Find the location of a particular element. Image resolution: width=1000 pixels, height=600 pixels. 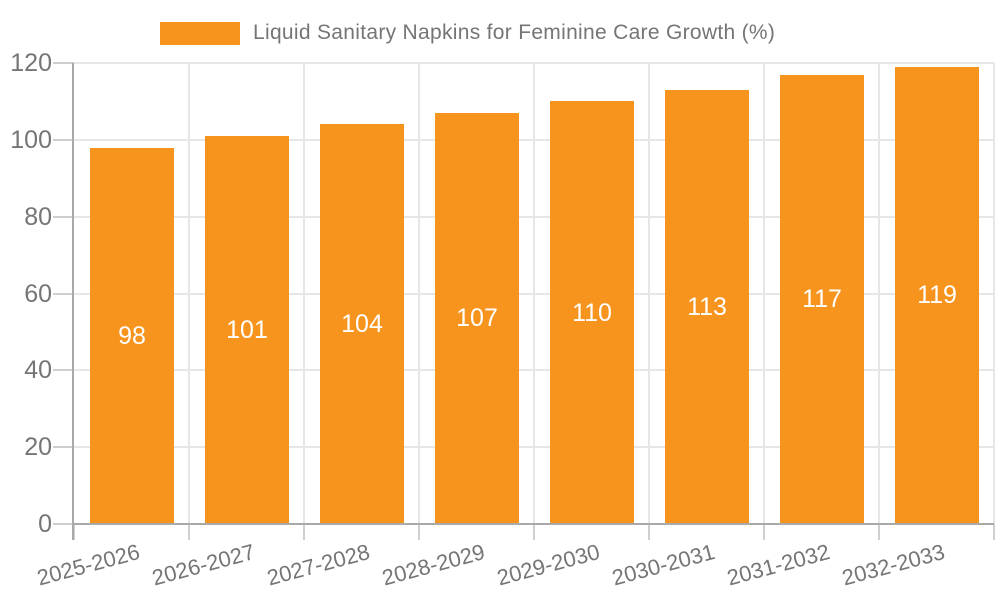

bar-2027-2028 is located at coordinates (362, 324).